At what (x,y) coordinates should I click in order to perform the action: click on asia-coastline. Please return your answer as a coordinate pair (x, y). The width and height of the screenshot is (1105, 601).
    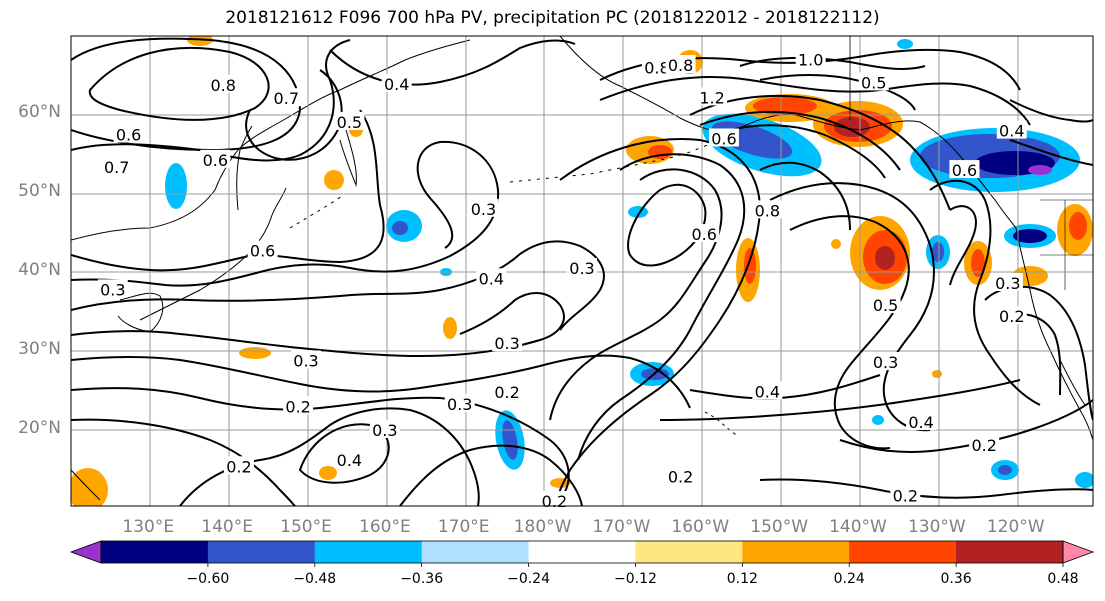
    Looking at the image, I should click on (271, 140).